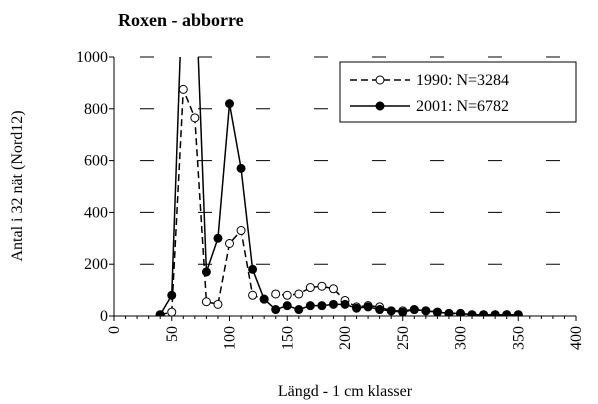 This screenshot has height=404, width=598. I want to click on legend-box, so click(458, 92).